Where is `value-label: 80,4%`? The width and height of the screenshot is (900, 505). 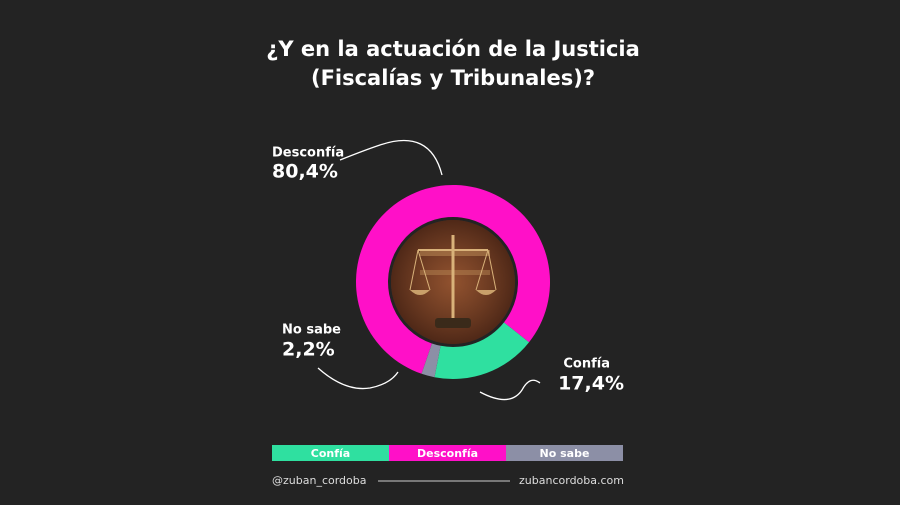 value-label: 80,4% is located at coordinates (305, 172).